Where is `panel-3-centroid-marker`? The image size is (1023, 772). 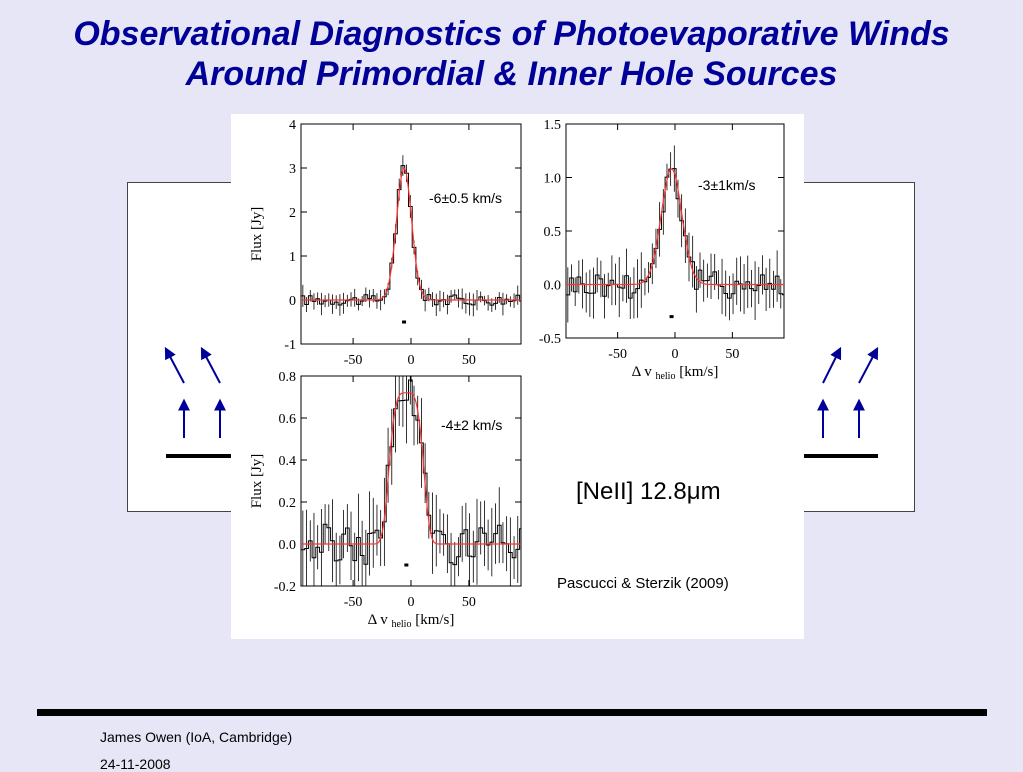 panel-3-centroid-marker is located at coordinates (406, 565).